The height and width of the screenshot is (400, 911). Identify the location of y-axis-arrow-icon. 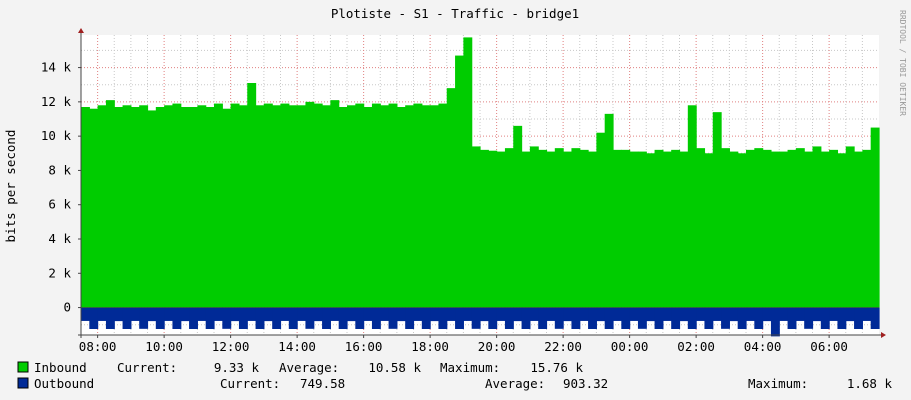
(81, 30).